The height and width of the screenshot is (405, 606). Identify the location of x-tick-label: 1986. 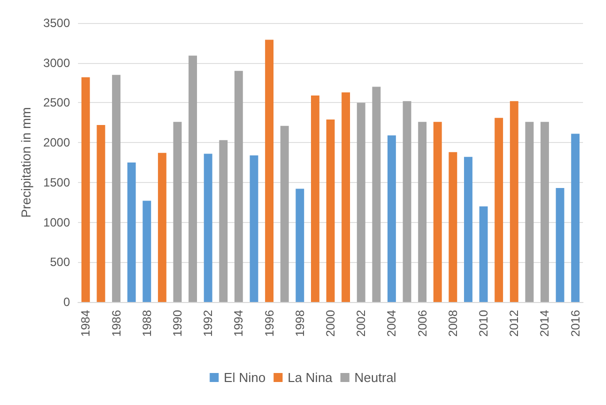
(116, 323).